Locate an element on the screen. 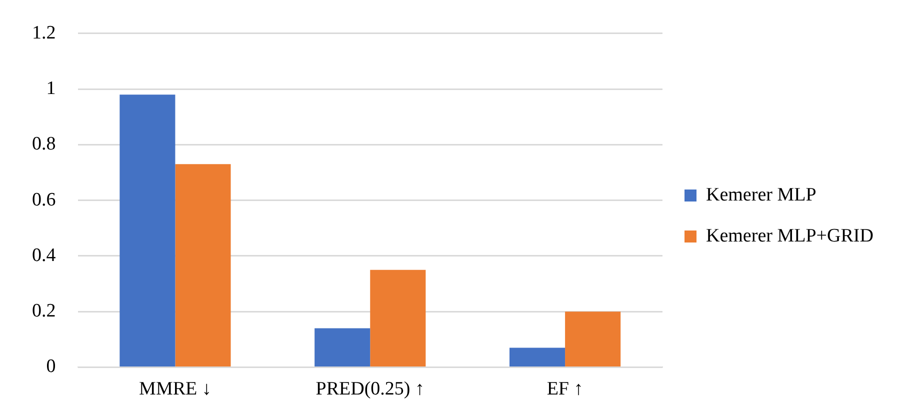 This screenshot has width=900, height=410. x-tick-label: EF ↑ is located at coordinates (565, 389).